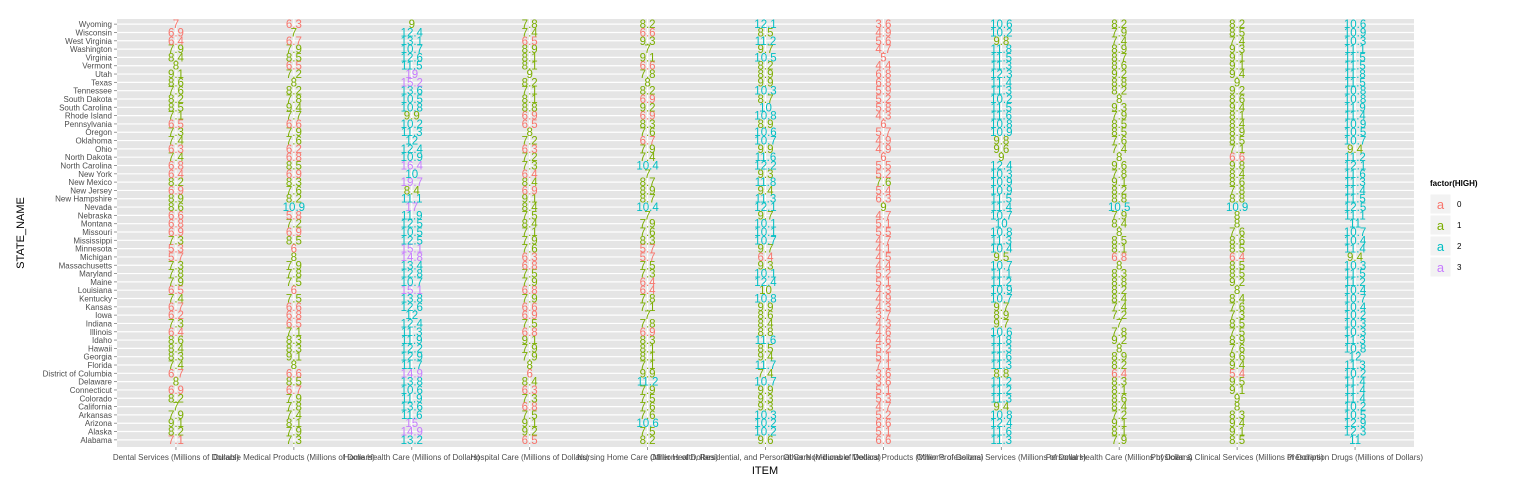 The height and width of the screenshot is (493, 1524). What do you see at coordinates (1355, 50) in the screenshot?
I see `cell-value-label: 11.1` at bounding box center [1355, 50].